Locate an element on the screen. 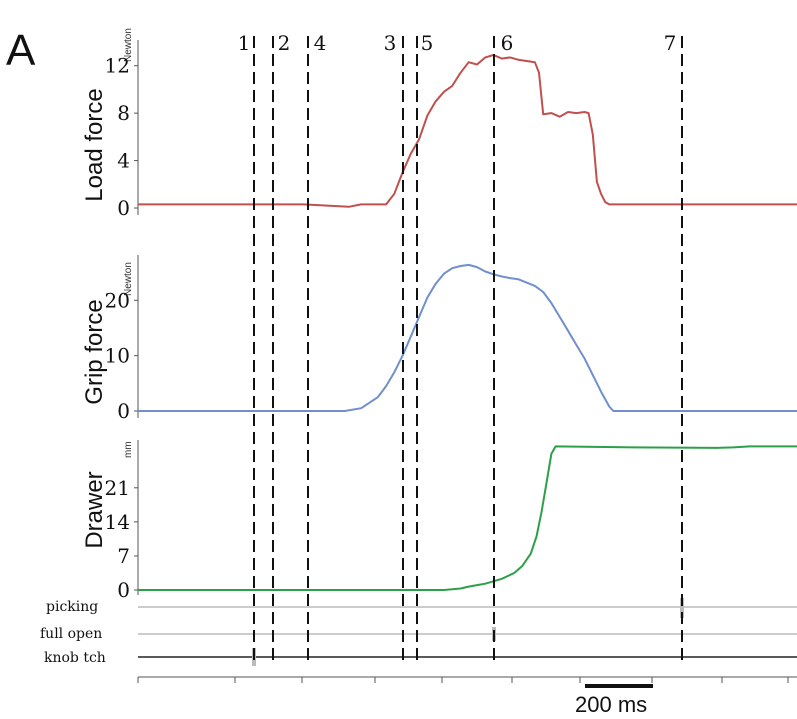 Image resolution: width=797 pixels, height=719 pixels. load-force-axis-title: Load force is located at coordinates (94, 144).